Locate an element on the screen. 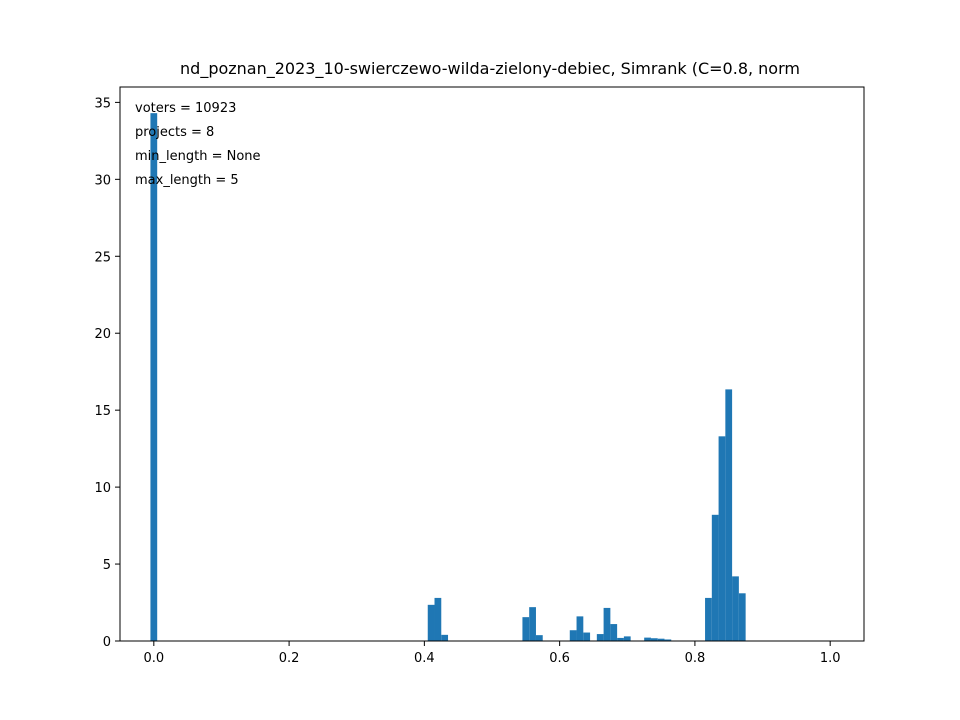 The height and width of the screenshot is (720, 960). x-axis: 0.0 0.2 0.4 0.6 0.8 1.0 is located at coordinates (492, 653).